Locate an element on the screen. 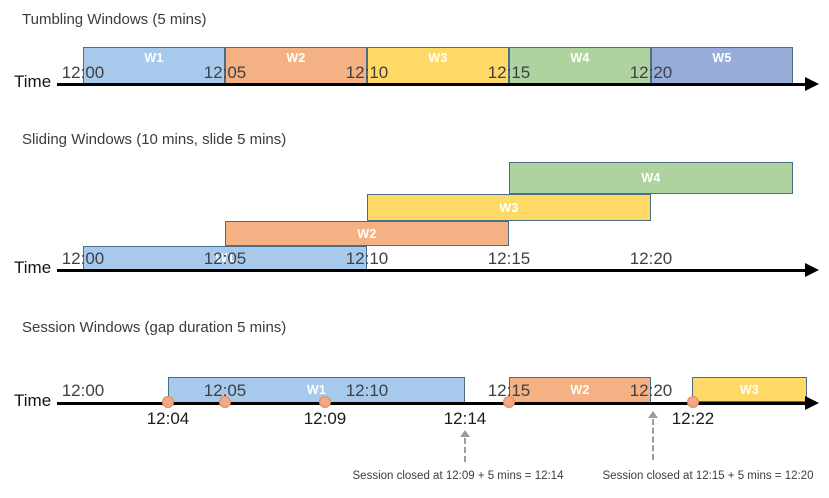 The image size is (829, 498). session-axis-arrowhead-icon is located at coordinates (812, 403).